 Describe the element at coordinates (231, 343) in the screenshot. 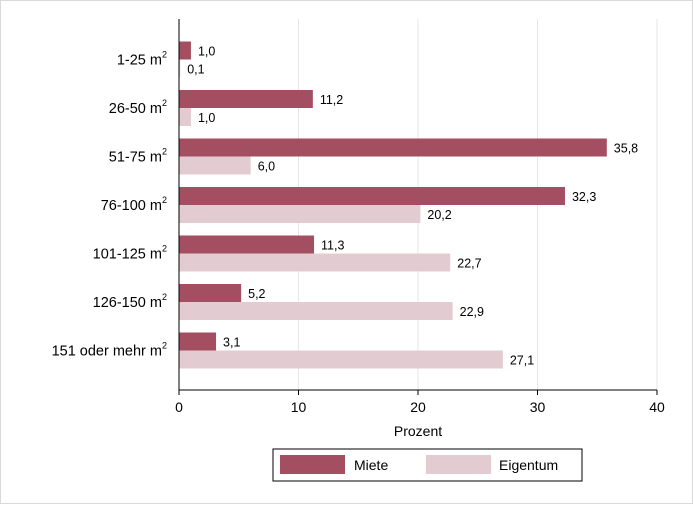

I see `value-label: 3,1` at that location.